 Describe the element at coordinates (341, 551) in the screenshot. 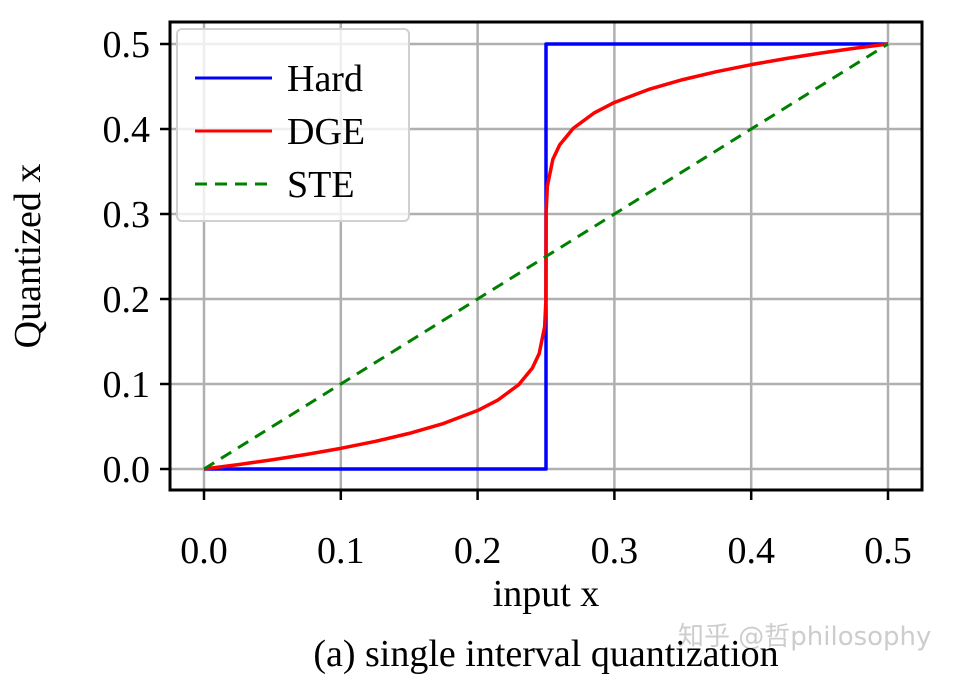

I see `x-tick-label: 0.1` at that location.